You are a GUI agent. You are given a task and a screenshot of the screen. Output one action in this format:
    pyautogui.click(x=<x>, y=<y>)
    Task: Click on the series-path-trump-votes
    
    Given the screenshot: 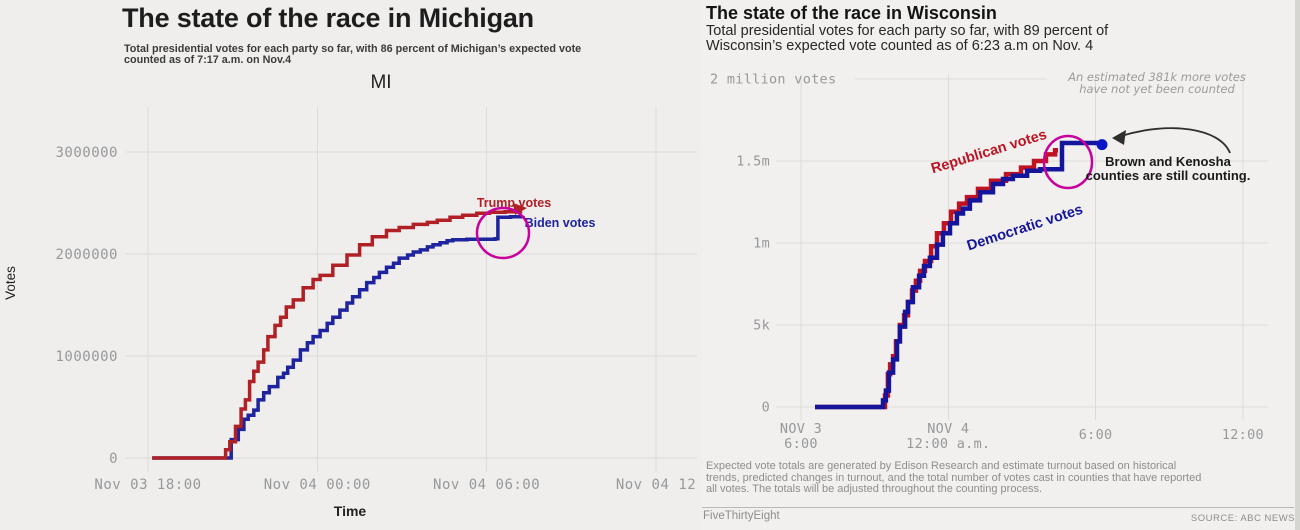 What is the action you would take?
    pyautogui.click(x=337, y=334)
    